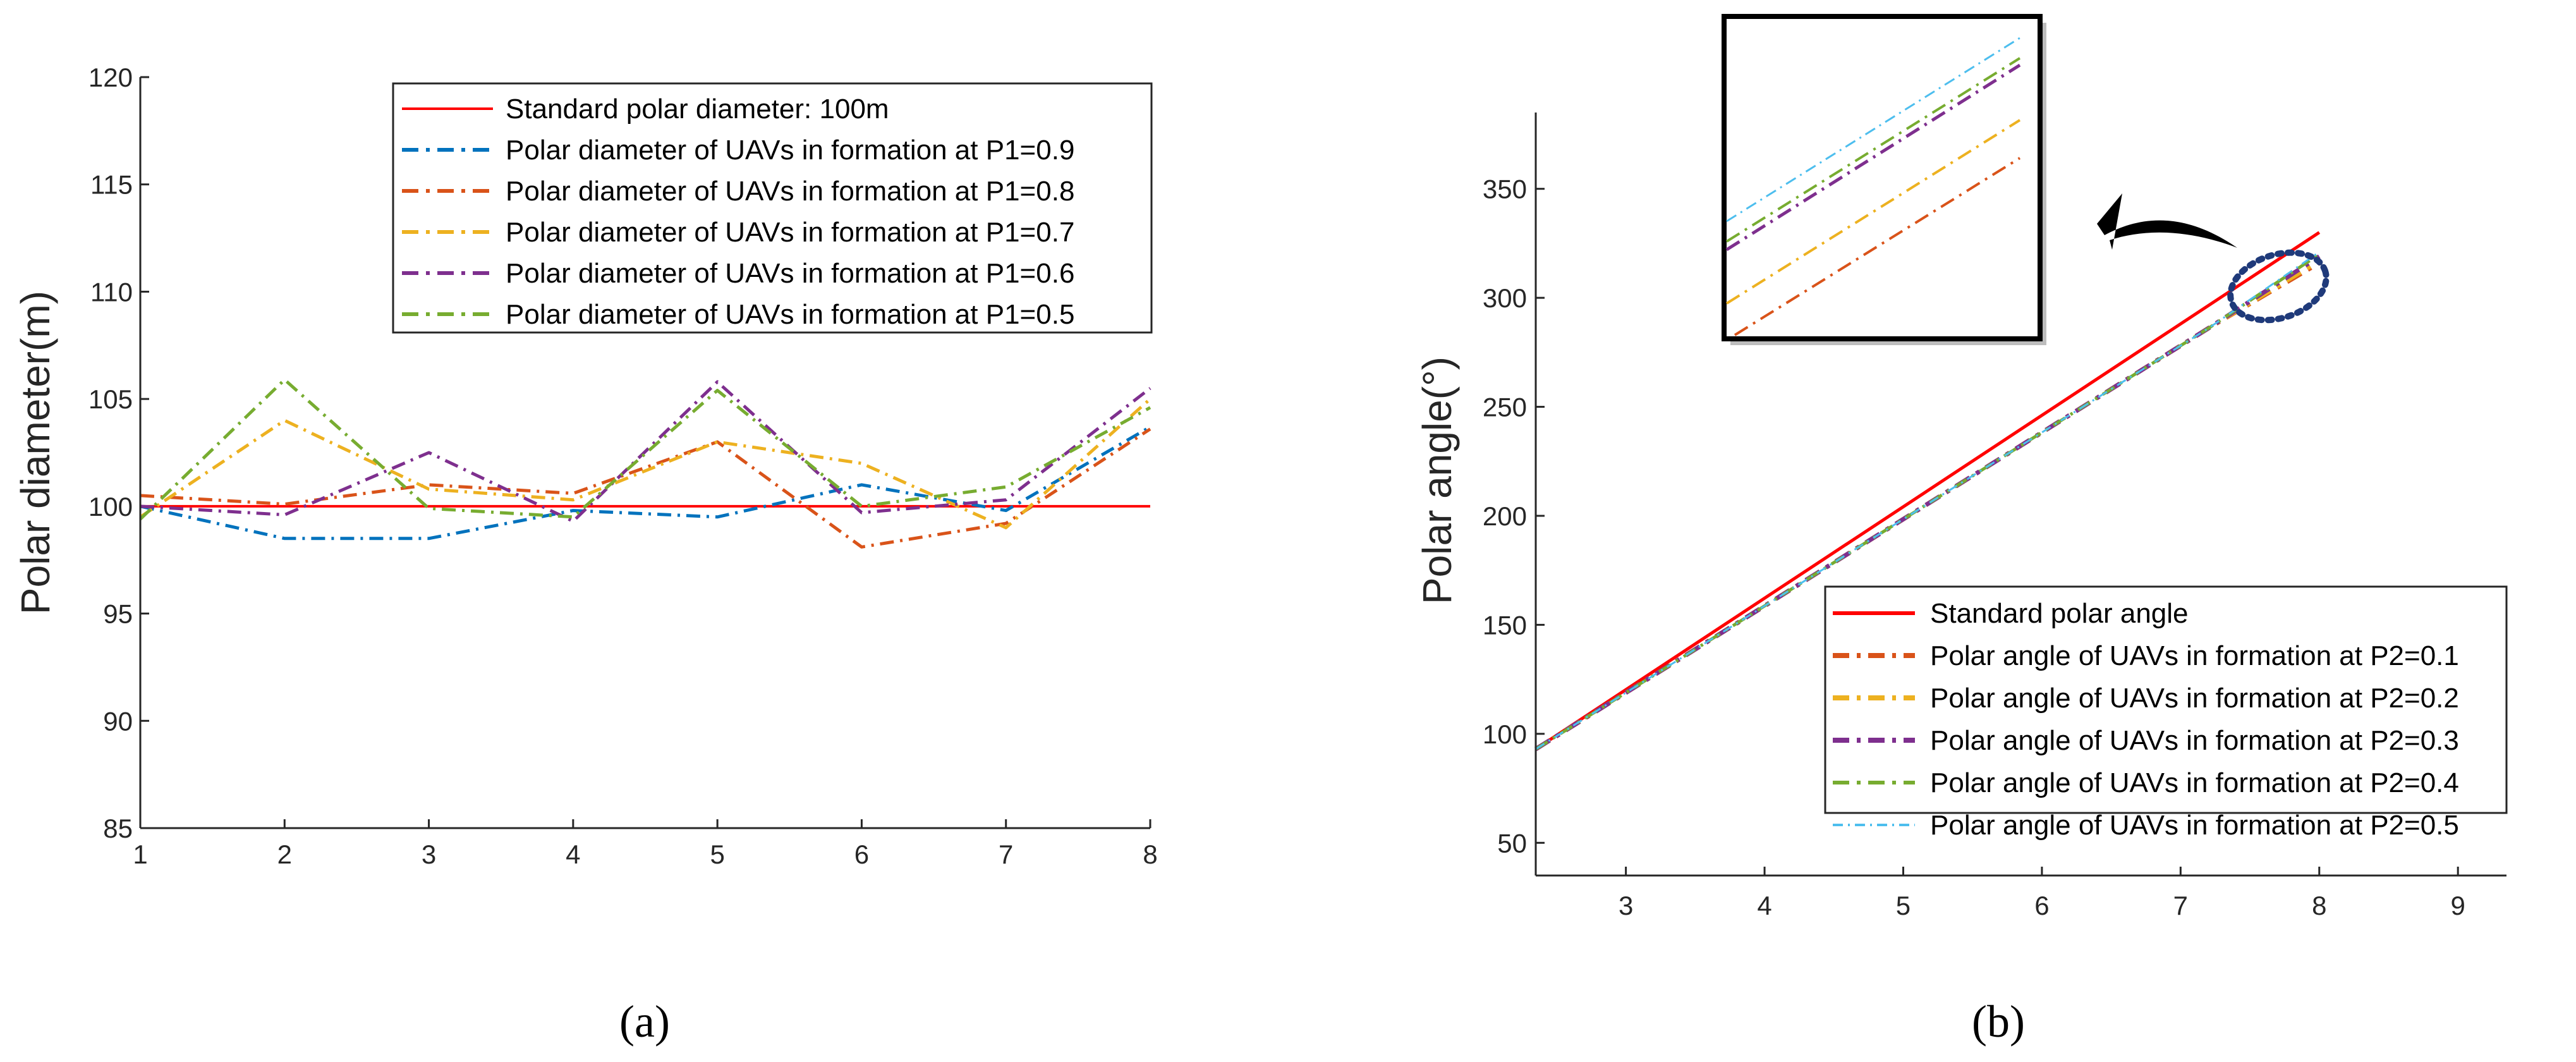 This screenshot has width=2576, height=1062. Describe the element at coordinates (2167, 221) in the screenshot. I see `zoom-arrow-icon` at that location.